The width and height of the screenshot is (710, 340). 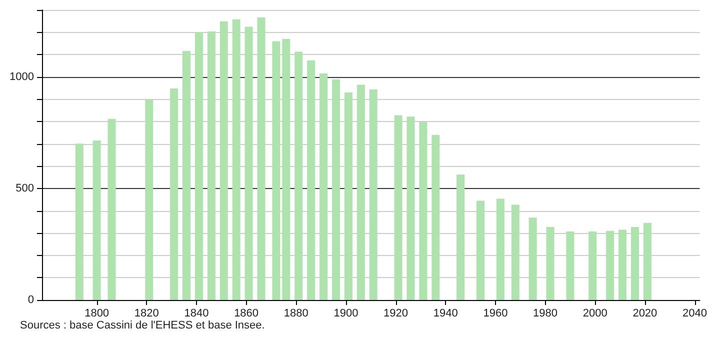 I want to click on source-note: Sources : base Cassini de l'EHESS et base Insee., so click(x=142, y=326).